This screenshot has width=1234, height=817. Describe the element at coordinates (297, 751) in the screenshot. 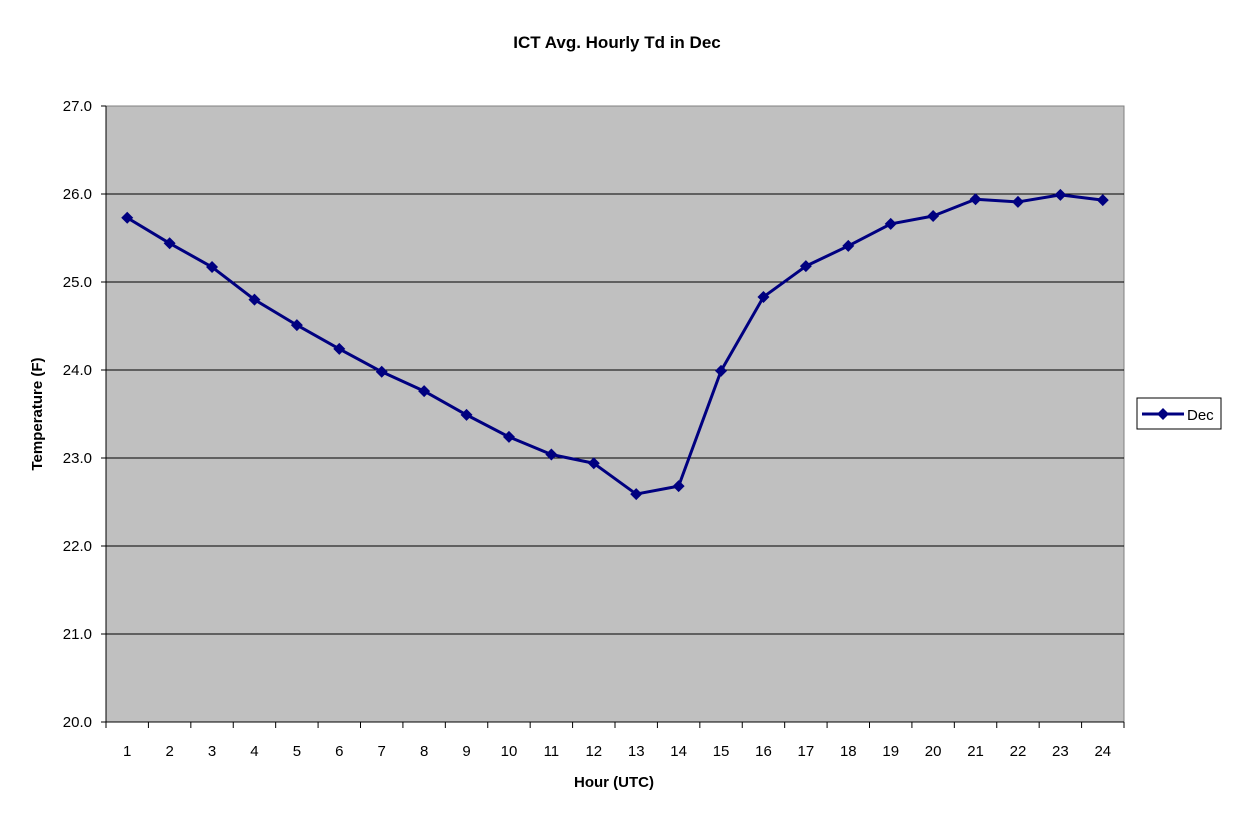

I see `x-tick-label: 5` at that location.